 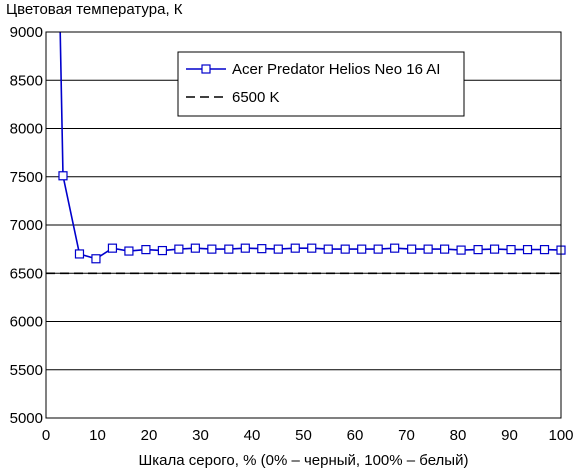 I want to click on x-tick-label: 70, so click(x=406, y=435).